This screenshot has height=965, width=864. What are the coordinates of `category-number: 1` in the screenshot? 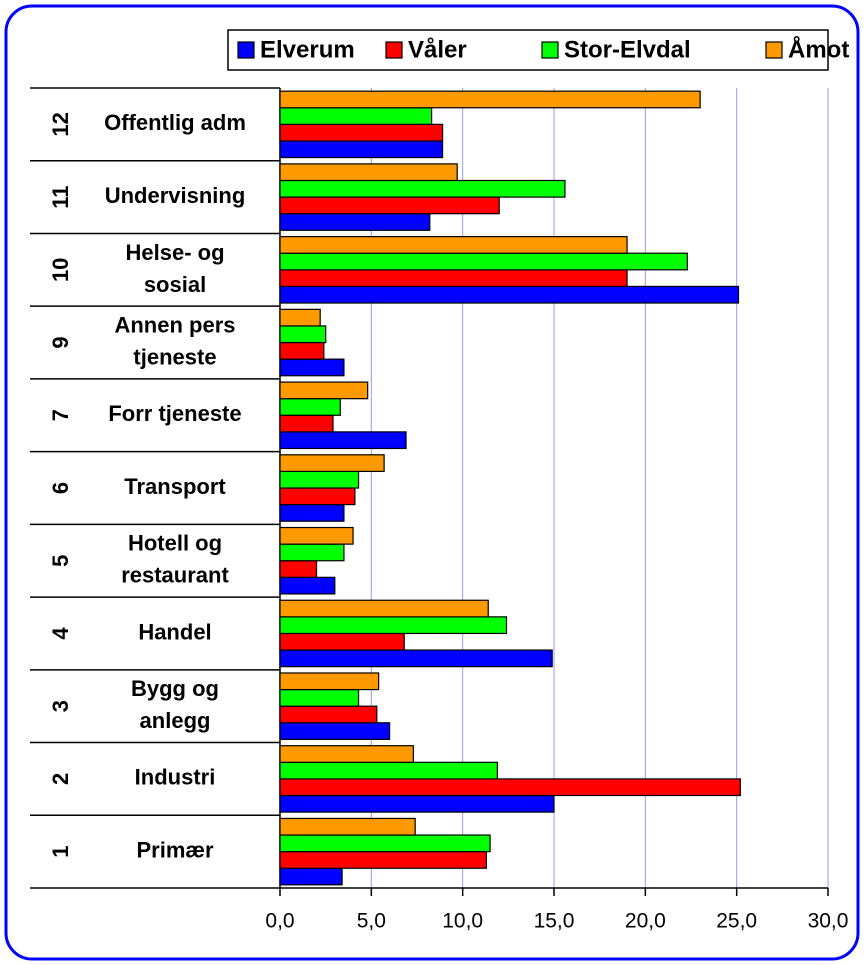 It's located at (60, 852).